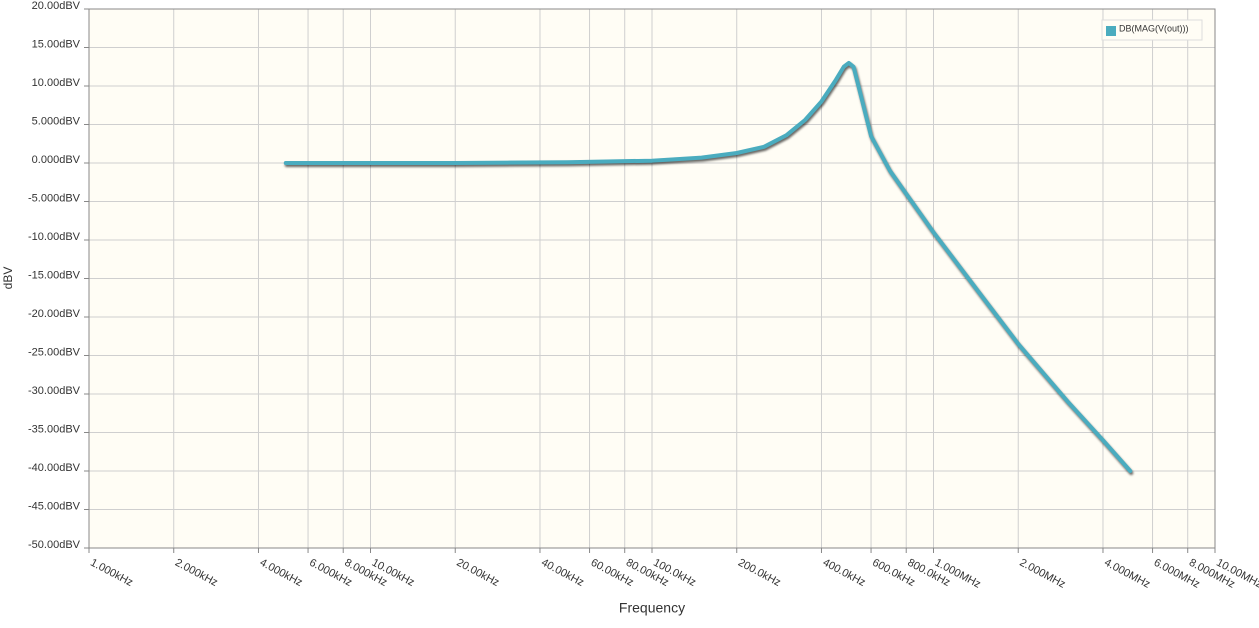 This screenshot has height=628, width=1259. I want to click on x-tick-label: 400.0kHz, so click(844, 573).